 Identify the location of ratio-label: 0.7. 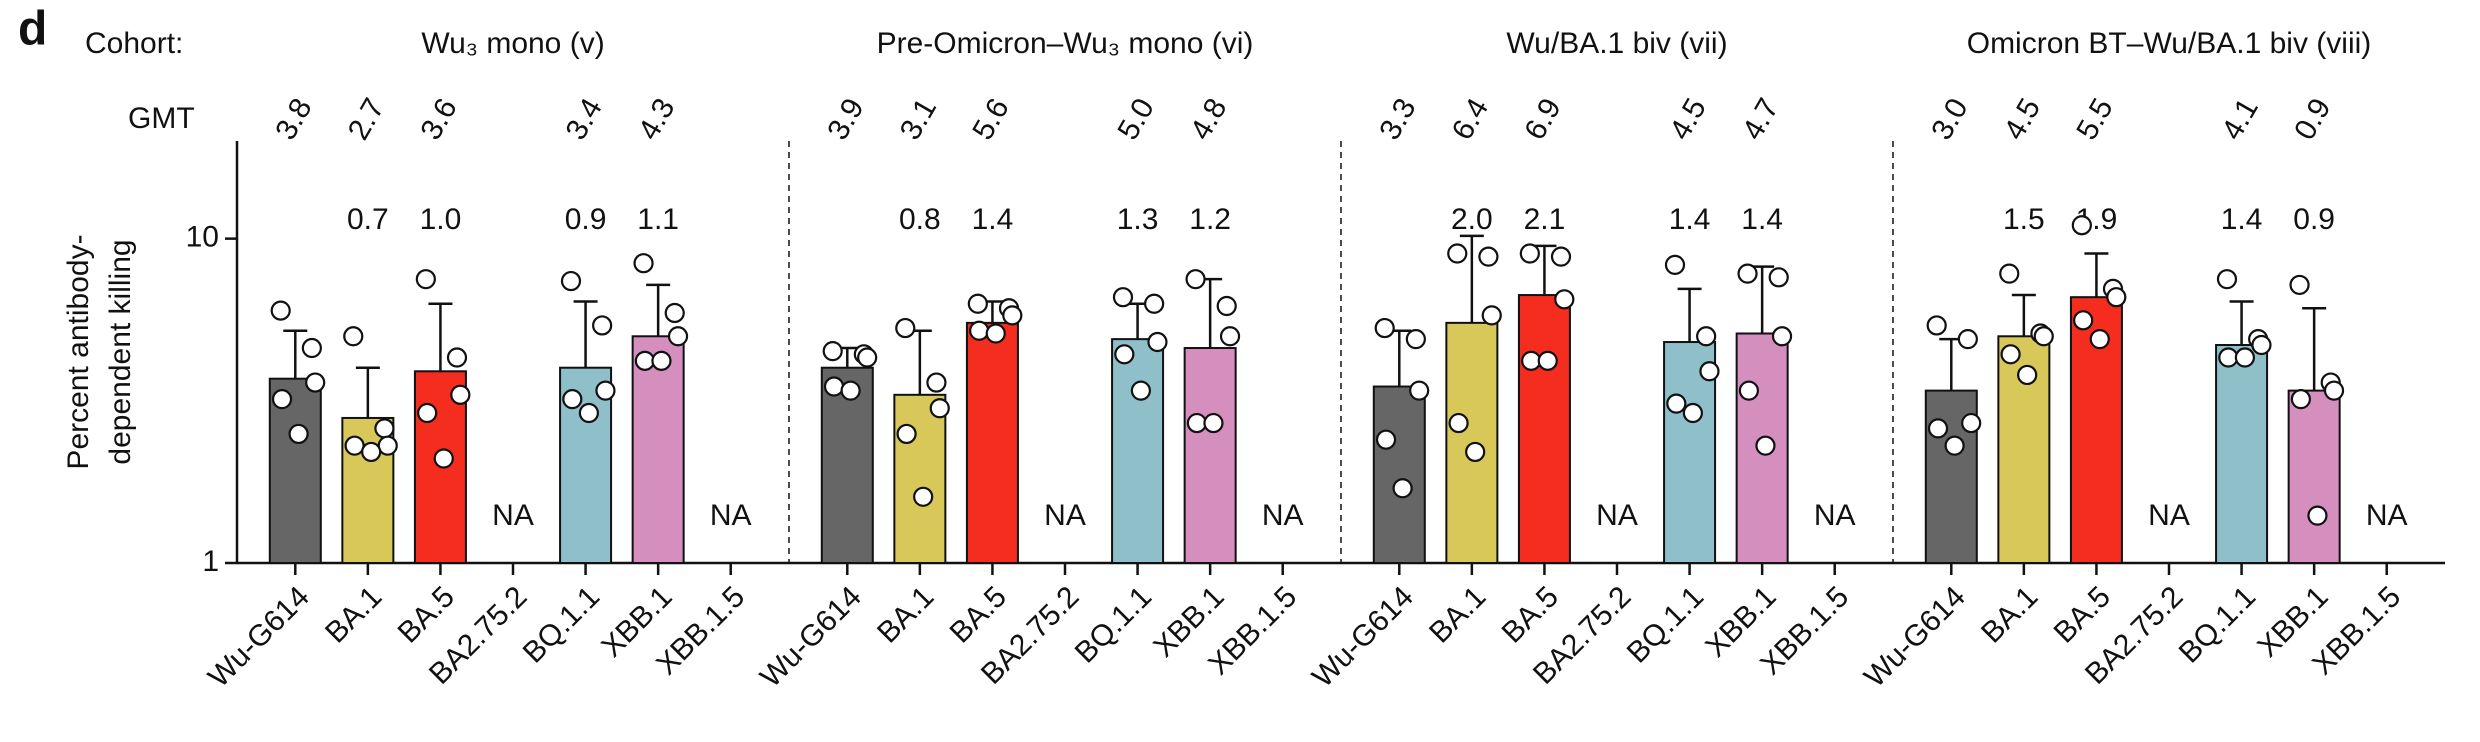
(368, 219).